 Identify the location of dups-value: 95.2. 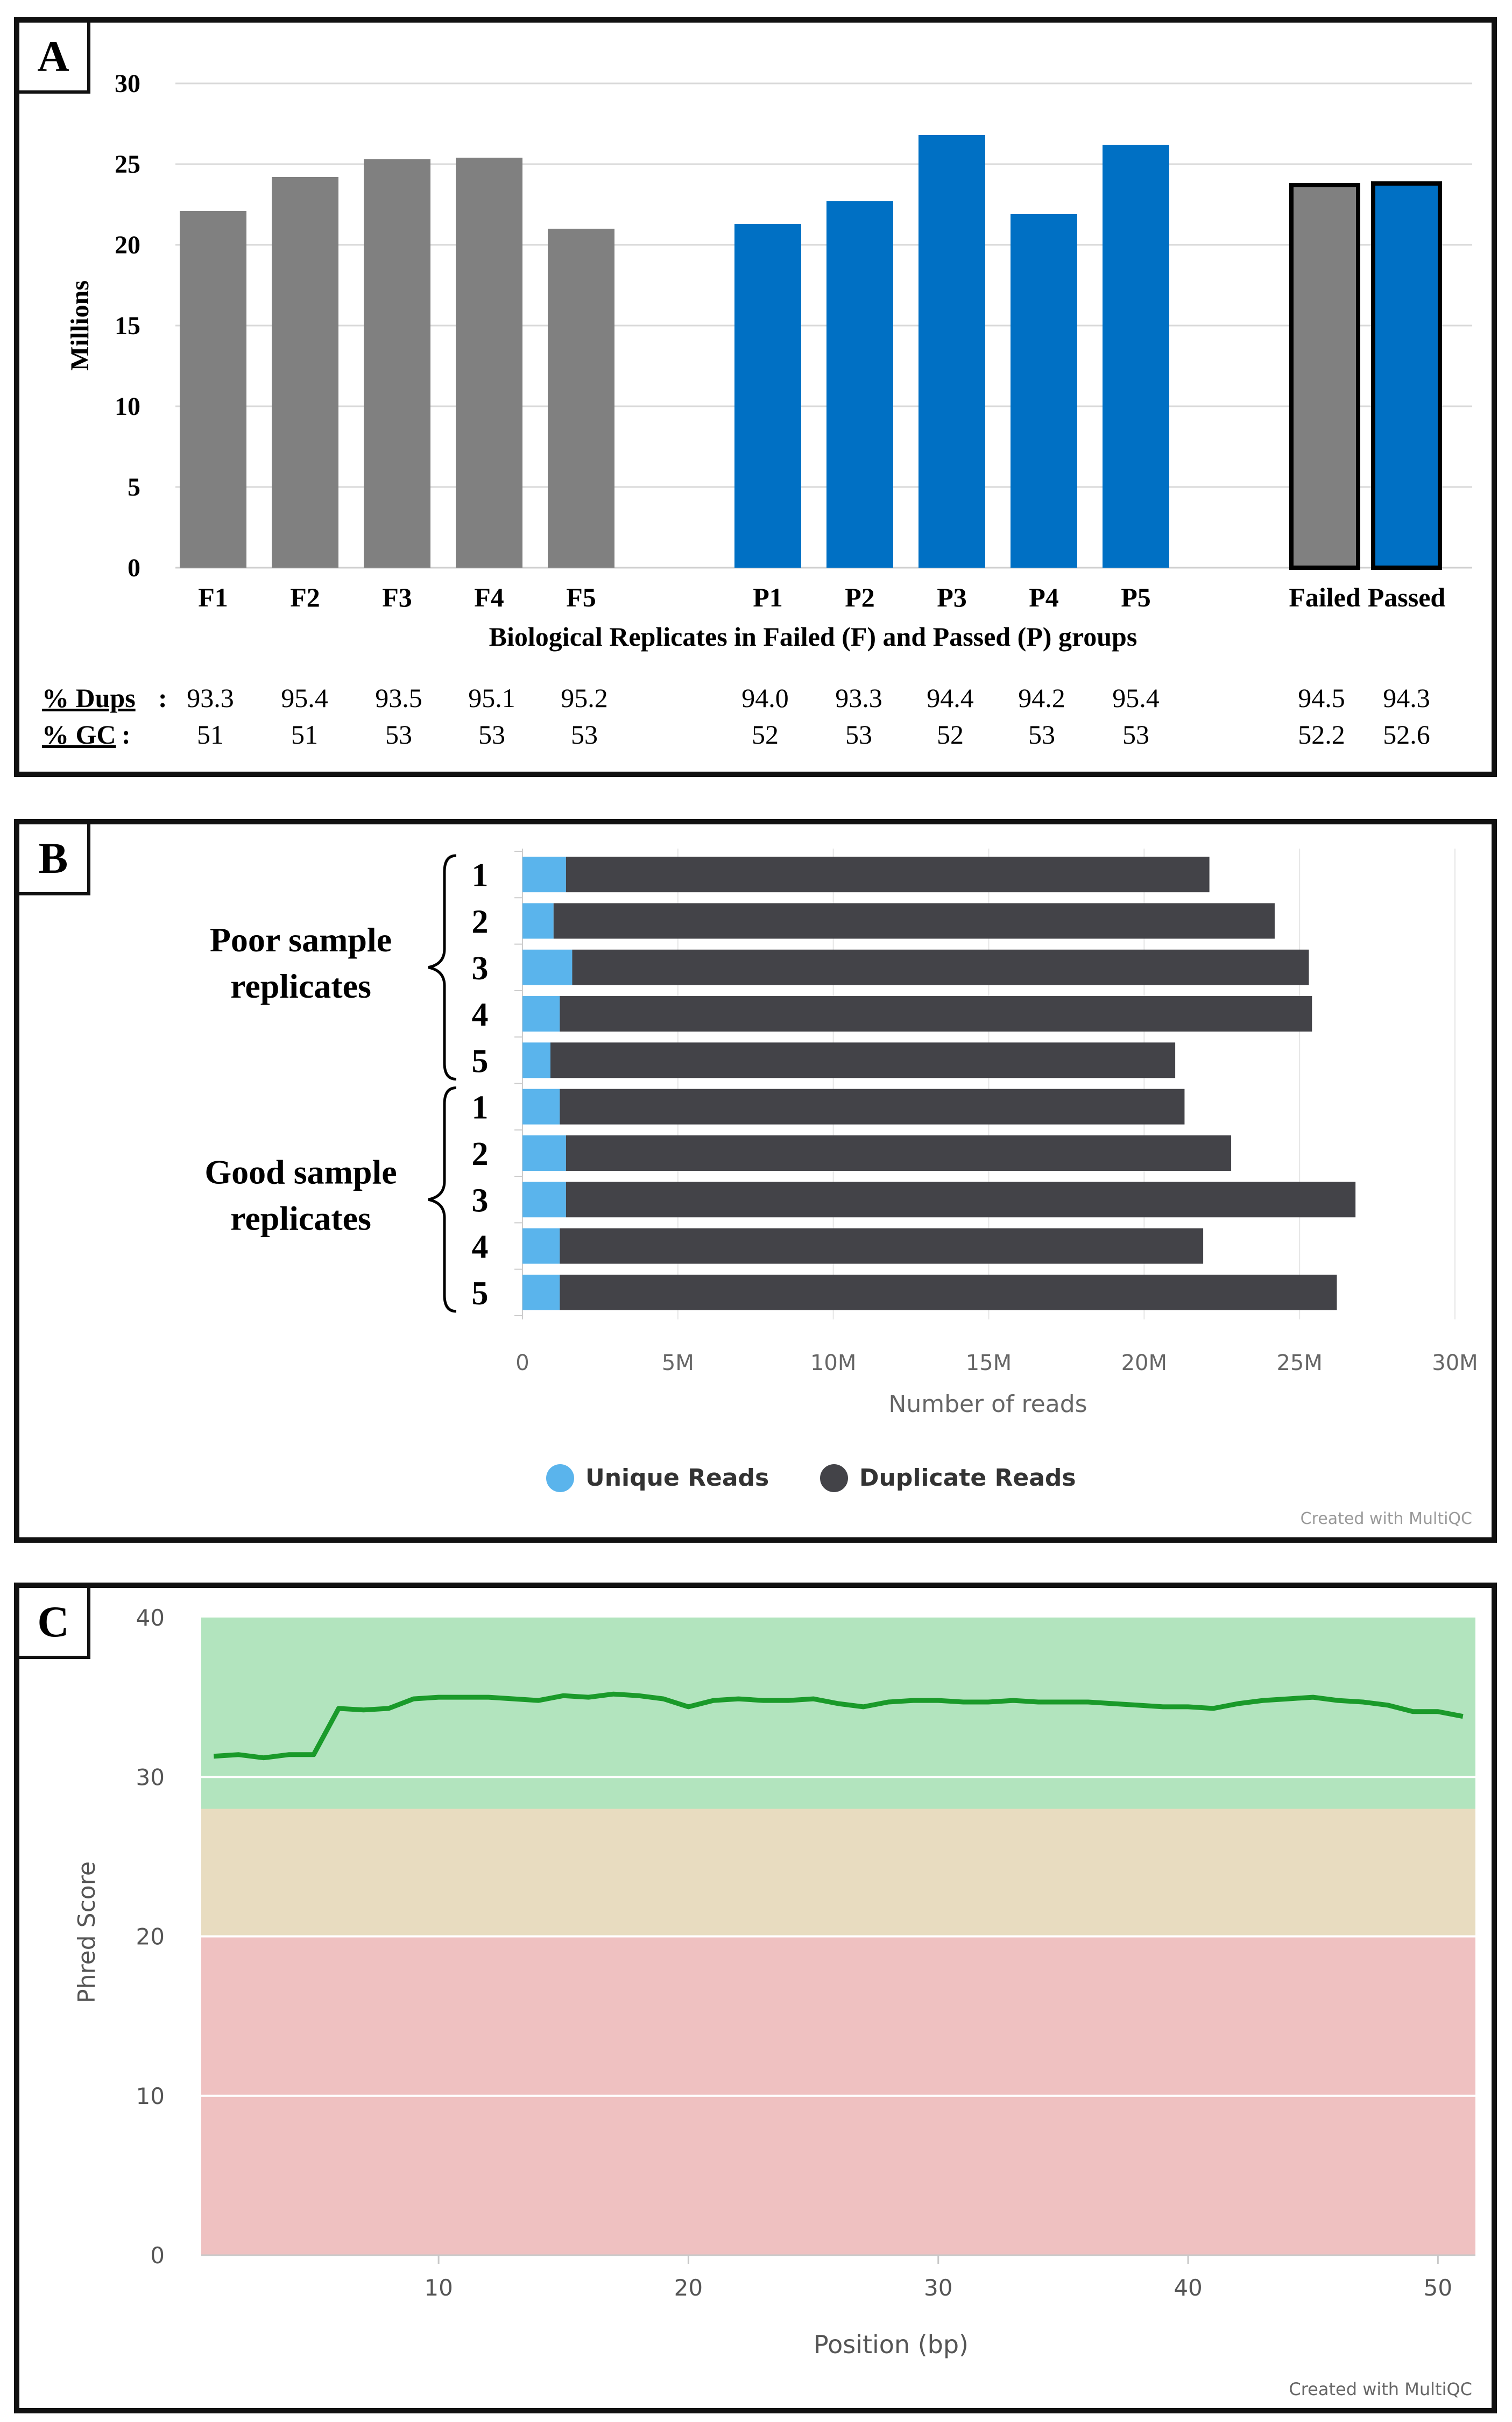
(584, 698).